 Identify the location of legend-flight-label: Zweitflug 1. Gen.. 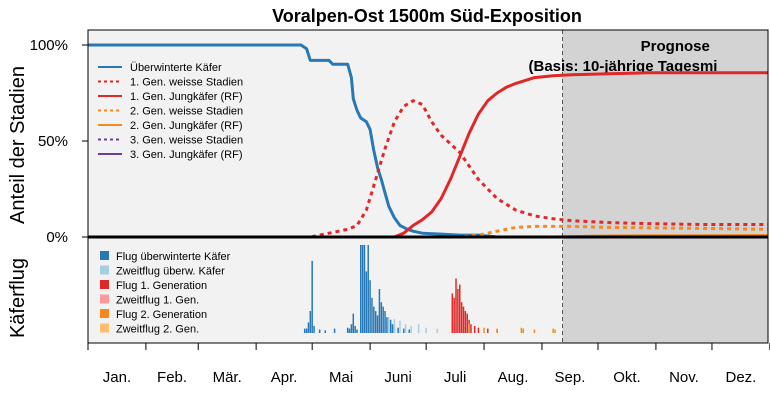
(157, 301).